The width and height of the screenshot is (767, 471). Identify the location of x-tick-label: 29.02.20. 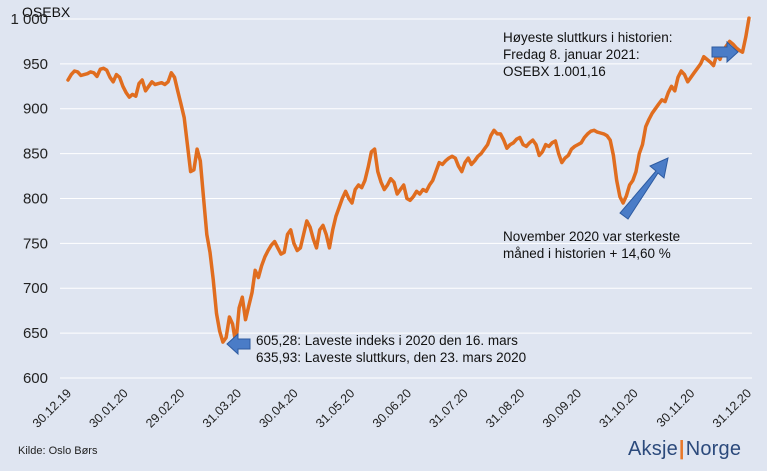
(165, 408).